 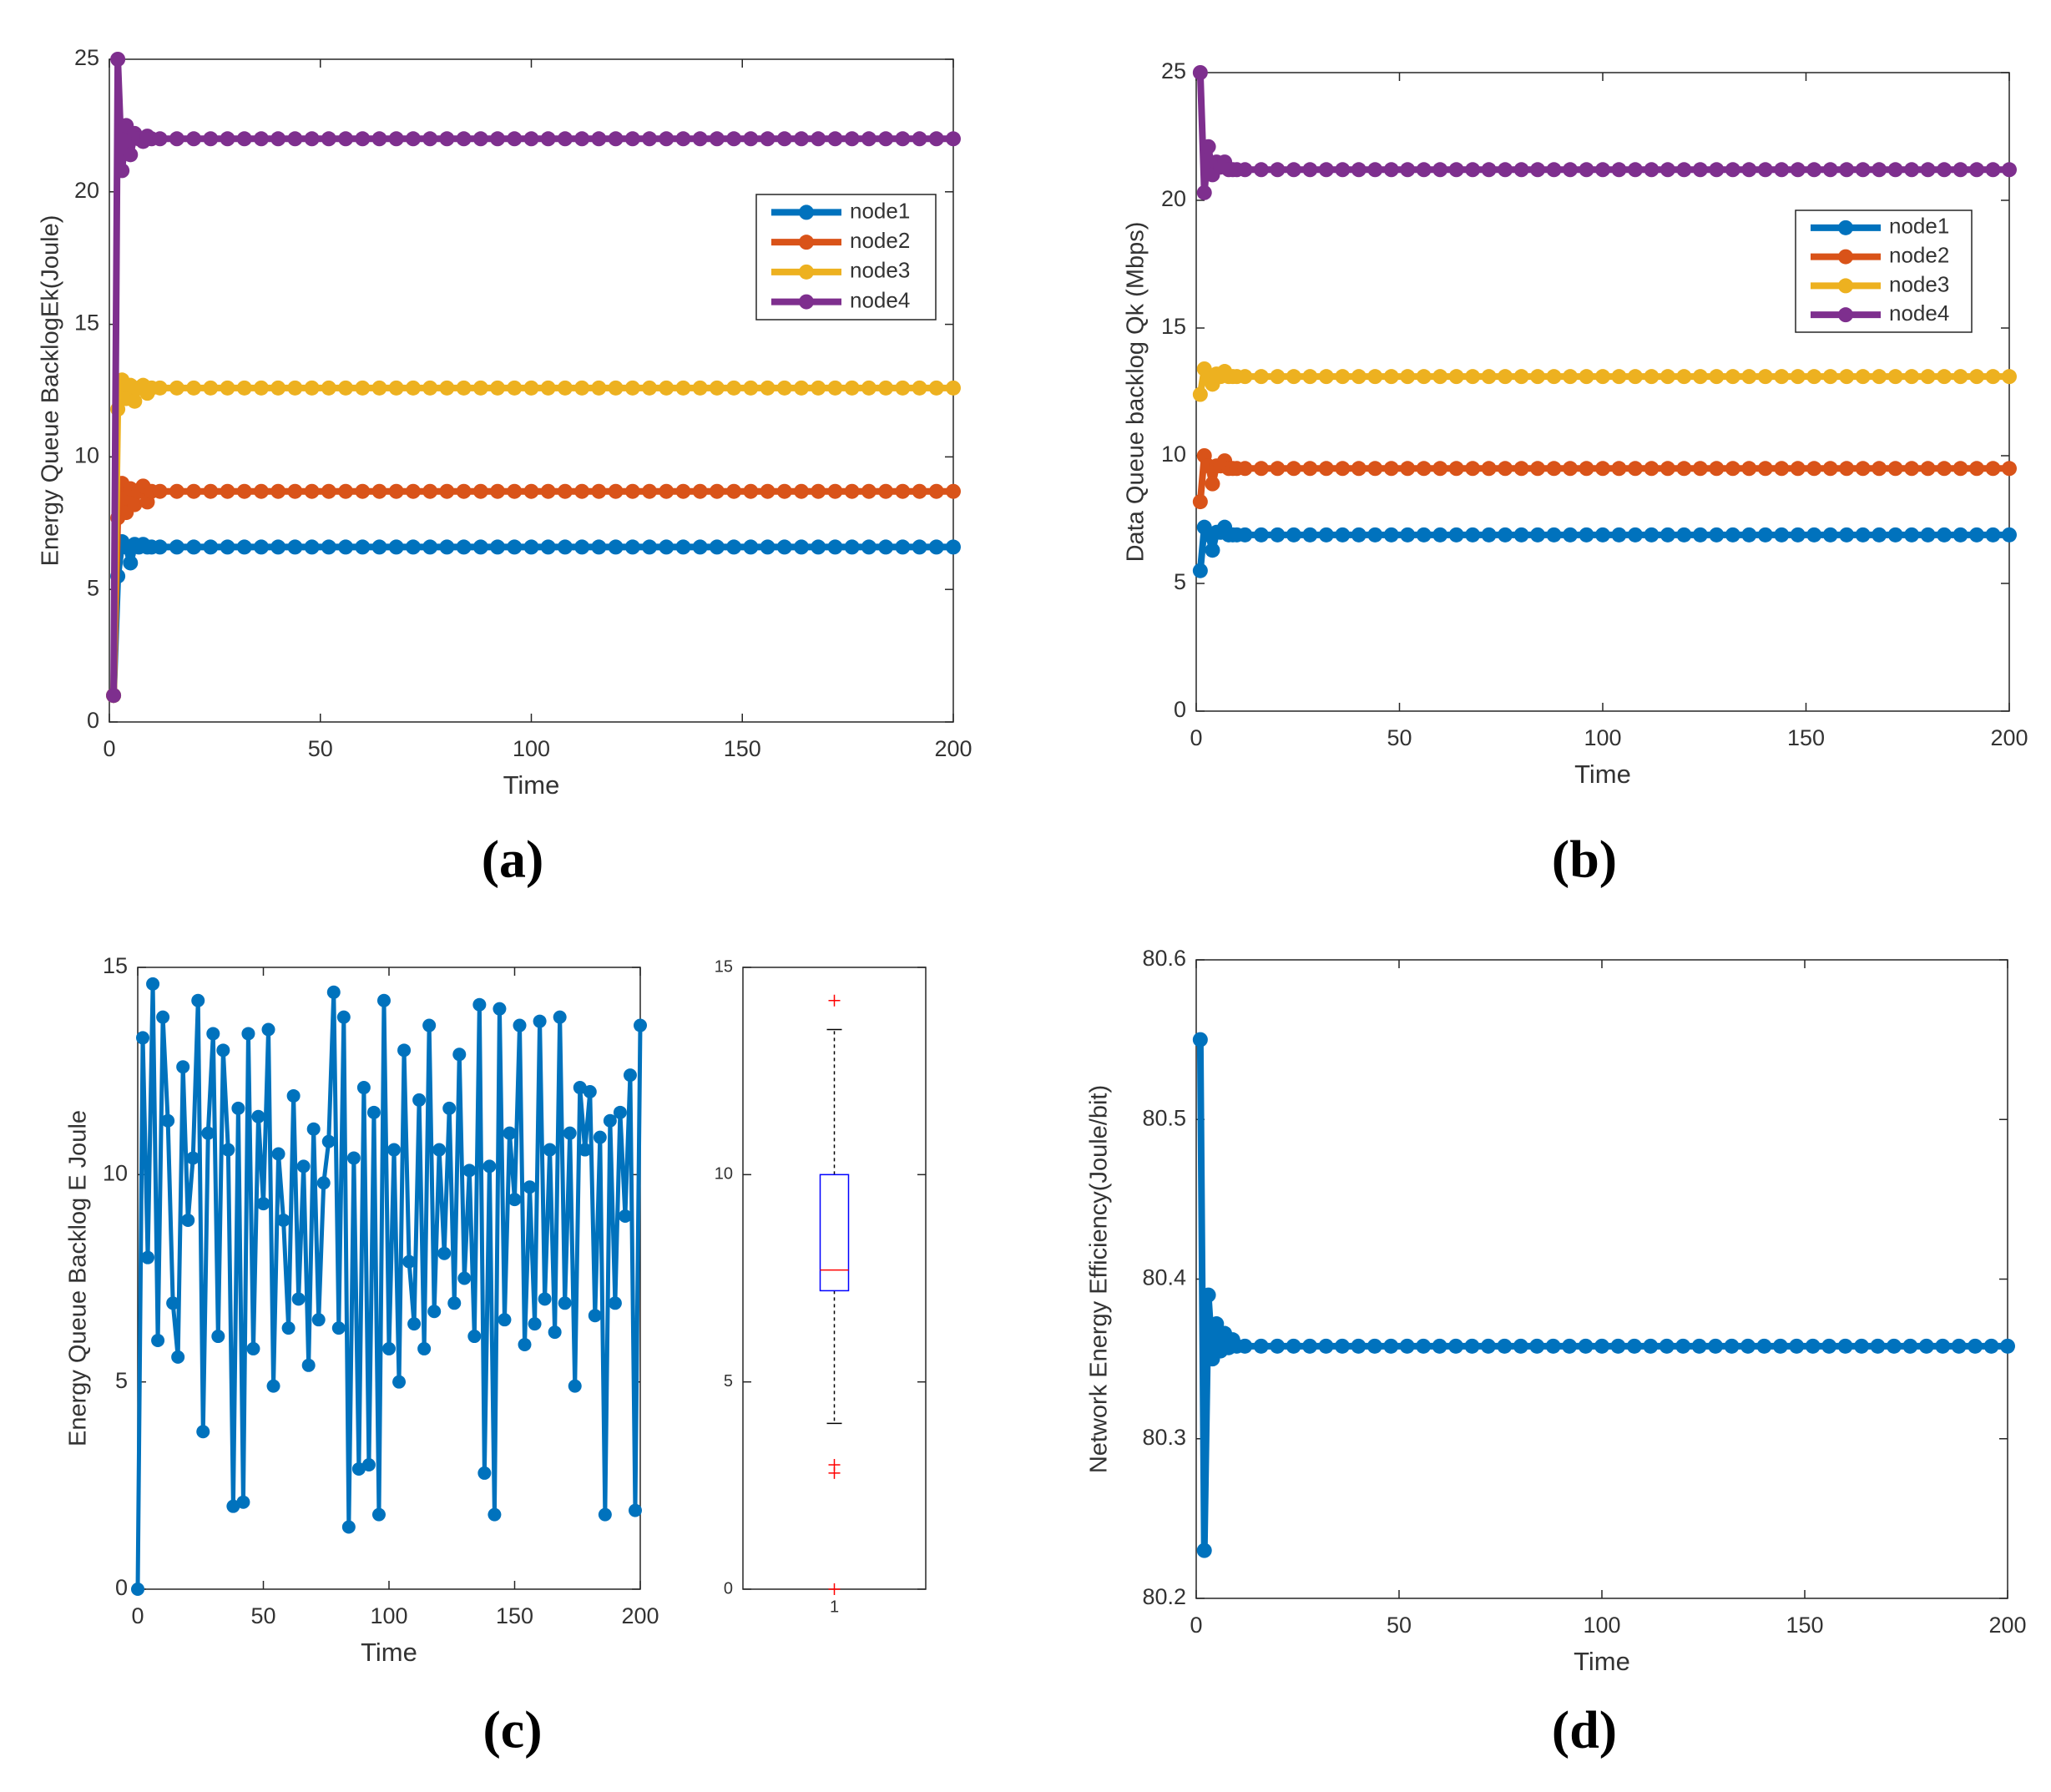 I want to click on legend-label: node3, so click(x=880, y=270).